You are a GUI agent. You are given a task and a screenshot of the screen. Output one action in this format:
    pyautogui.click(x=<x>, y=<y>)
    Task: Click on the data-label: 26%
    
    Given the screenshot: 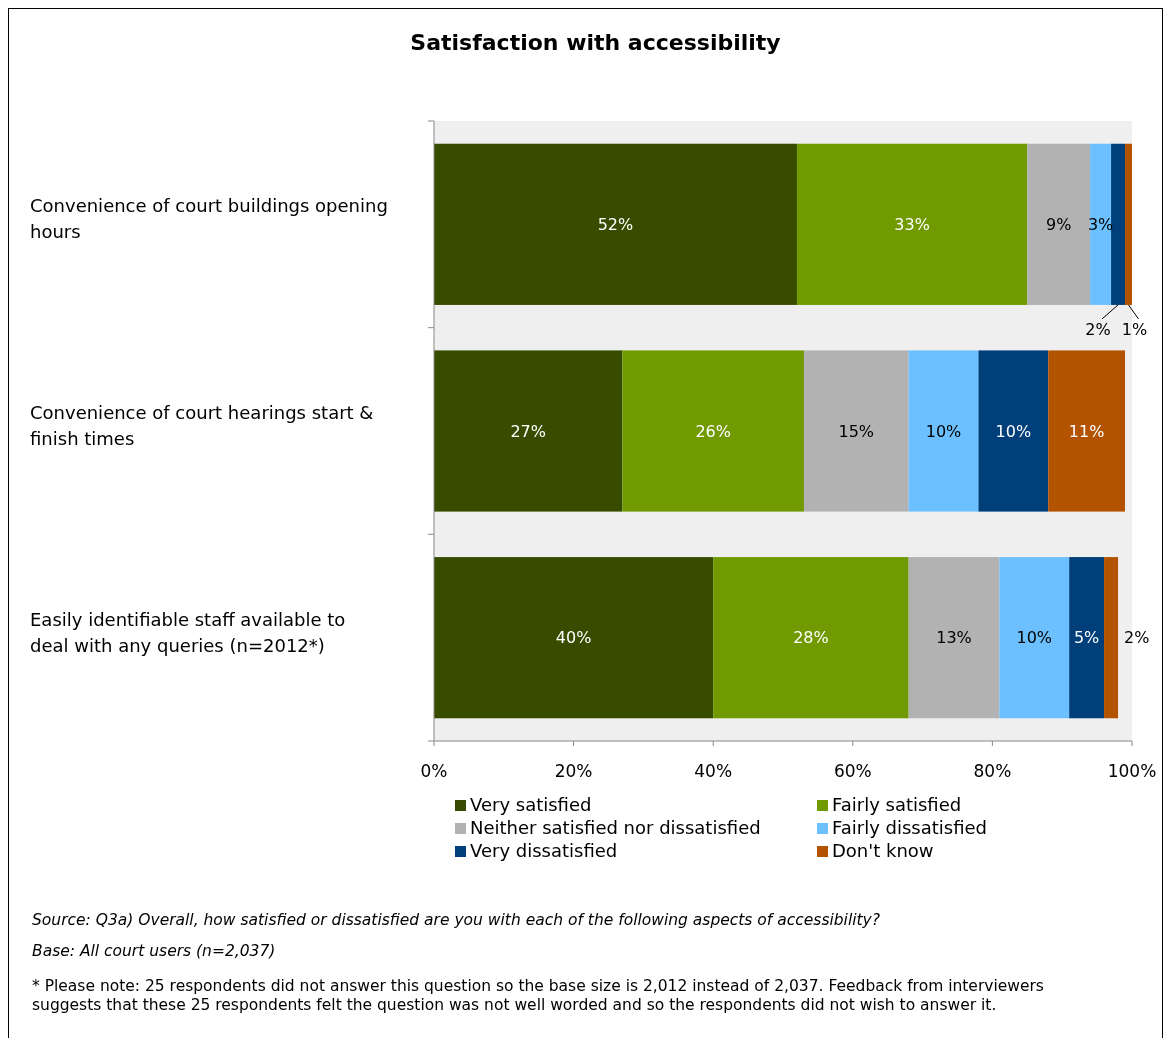 What is the action you would take?
    pyautogui.click(x=713, y=431)
    